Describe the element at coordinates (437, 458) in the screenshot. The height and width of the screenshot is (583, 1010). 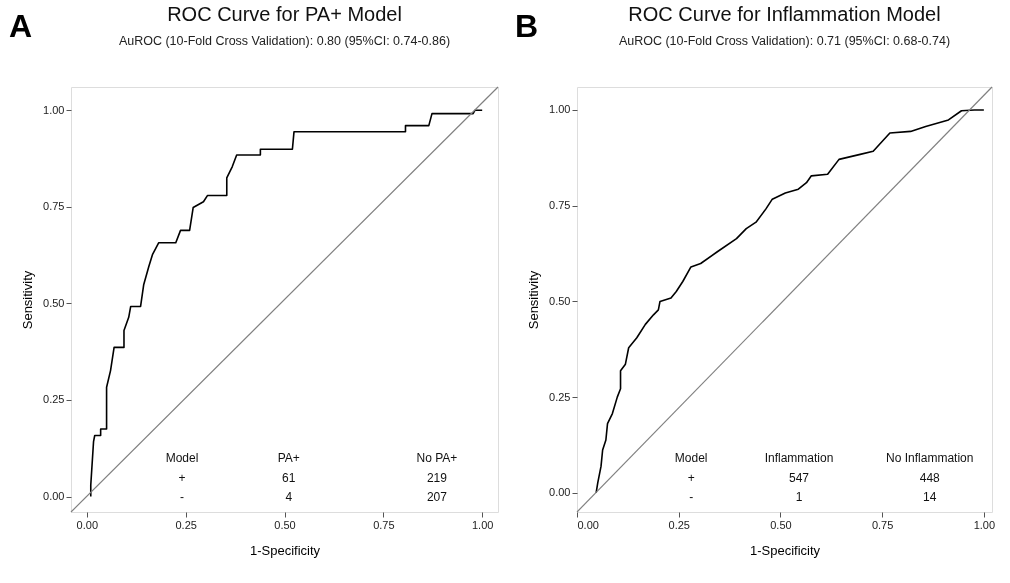
I see `annotation: No PA+` at that location.